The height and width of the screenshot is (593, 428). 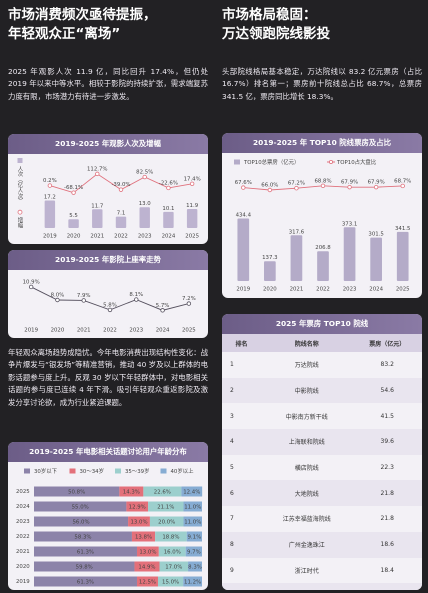 What do you see at coordinates (136, 331) in the screenshot?
I see `x-tick-label: 2023` at bounding box center [136, 331].